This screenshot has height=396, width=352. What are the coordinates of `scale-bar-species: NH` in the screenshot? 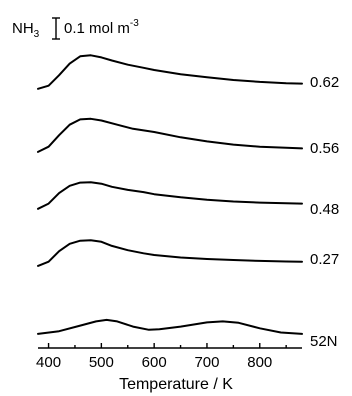 It's located at (23, 28).